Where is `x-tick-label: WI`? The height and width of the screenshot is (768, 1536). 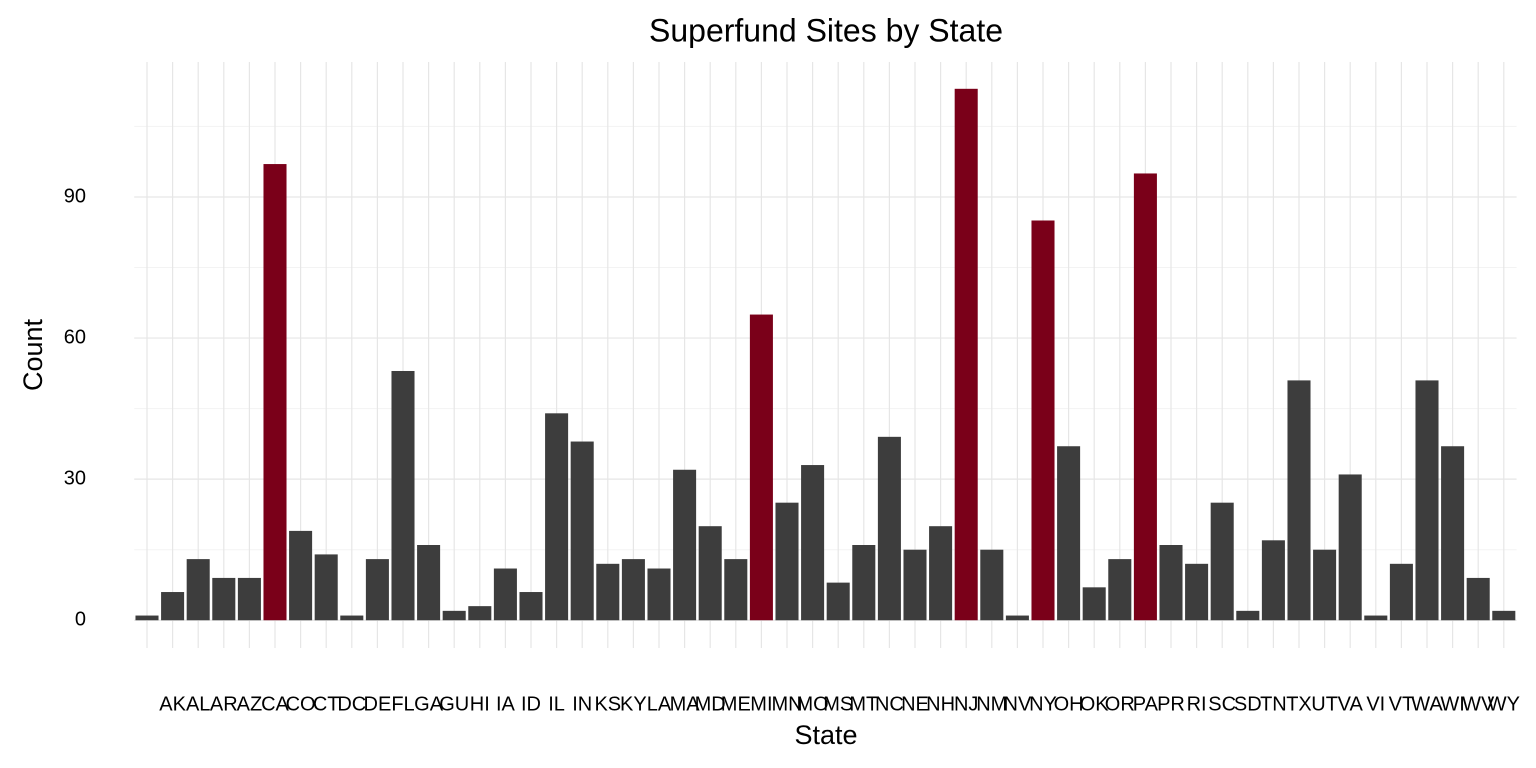 x-tick-label: WI is located at coordinates (1452, 704).